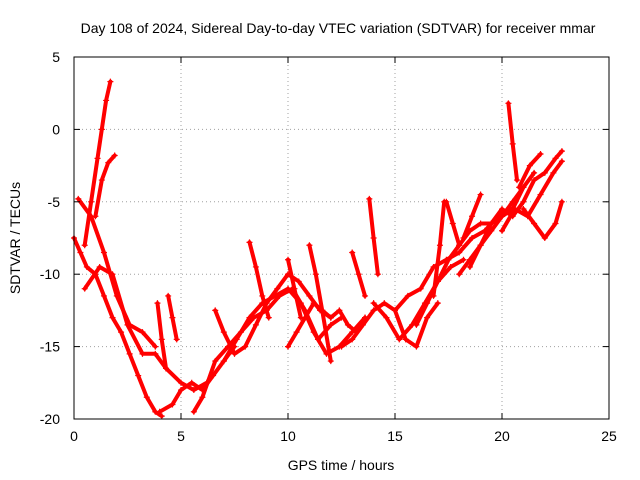  Describe the element at coordinates (341, 465) in the screenshot. I see `x-axis-label: GPS time / hours` at that location.